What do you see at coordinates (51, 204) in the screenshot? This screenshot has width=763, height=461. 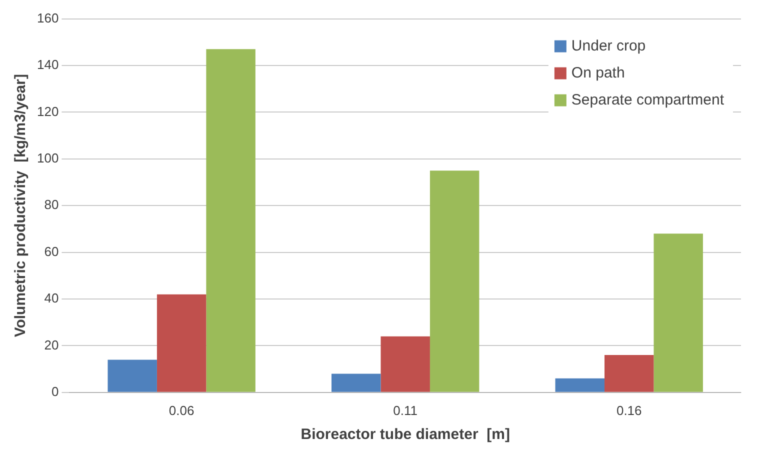 I see `y-tick-label: 80` at bounding box center [51, 204].